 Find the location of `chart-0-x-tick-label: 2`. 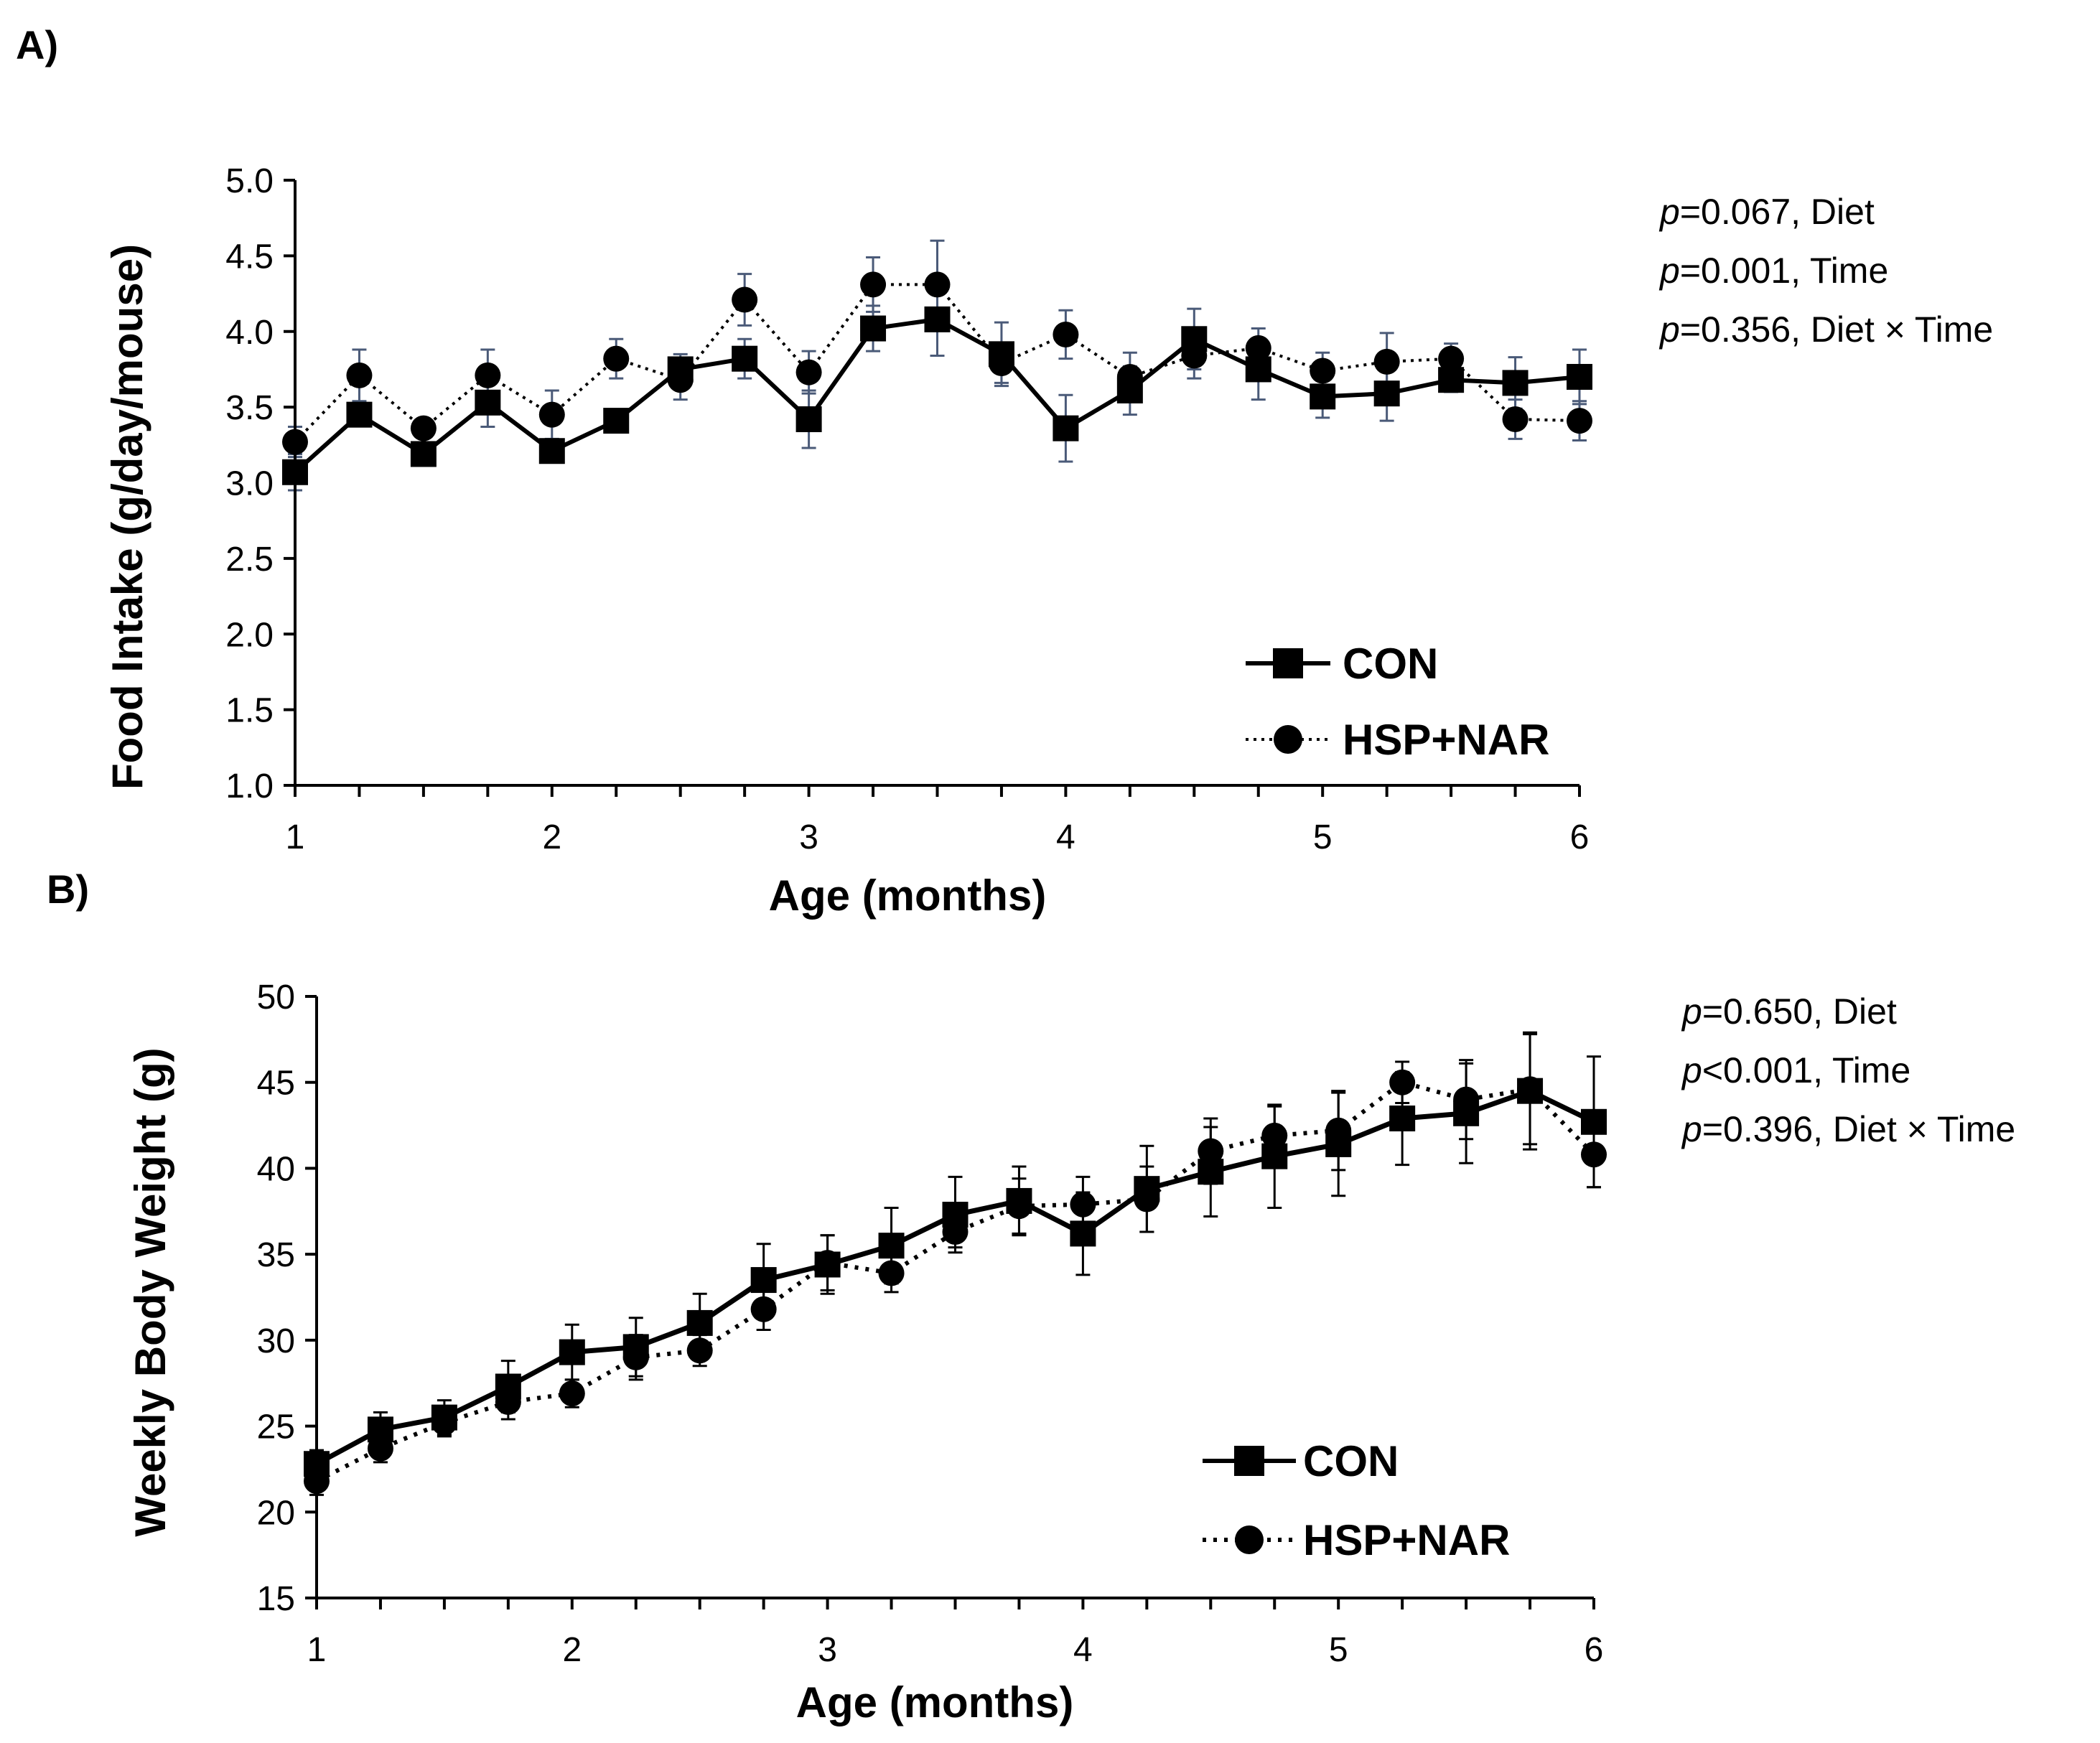

chart-0-x-tick-label: 2 is located at coordinates (551, 837).